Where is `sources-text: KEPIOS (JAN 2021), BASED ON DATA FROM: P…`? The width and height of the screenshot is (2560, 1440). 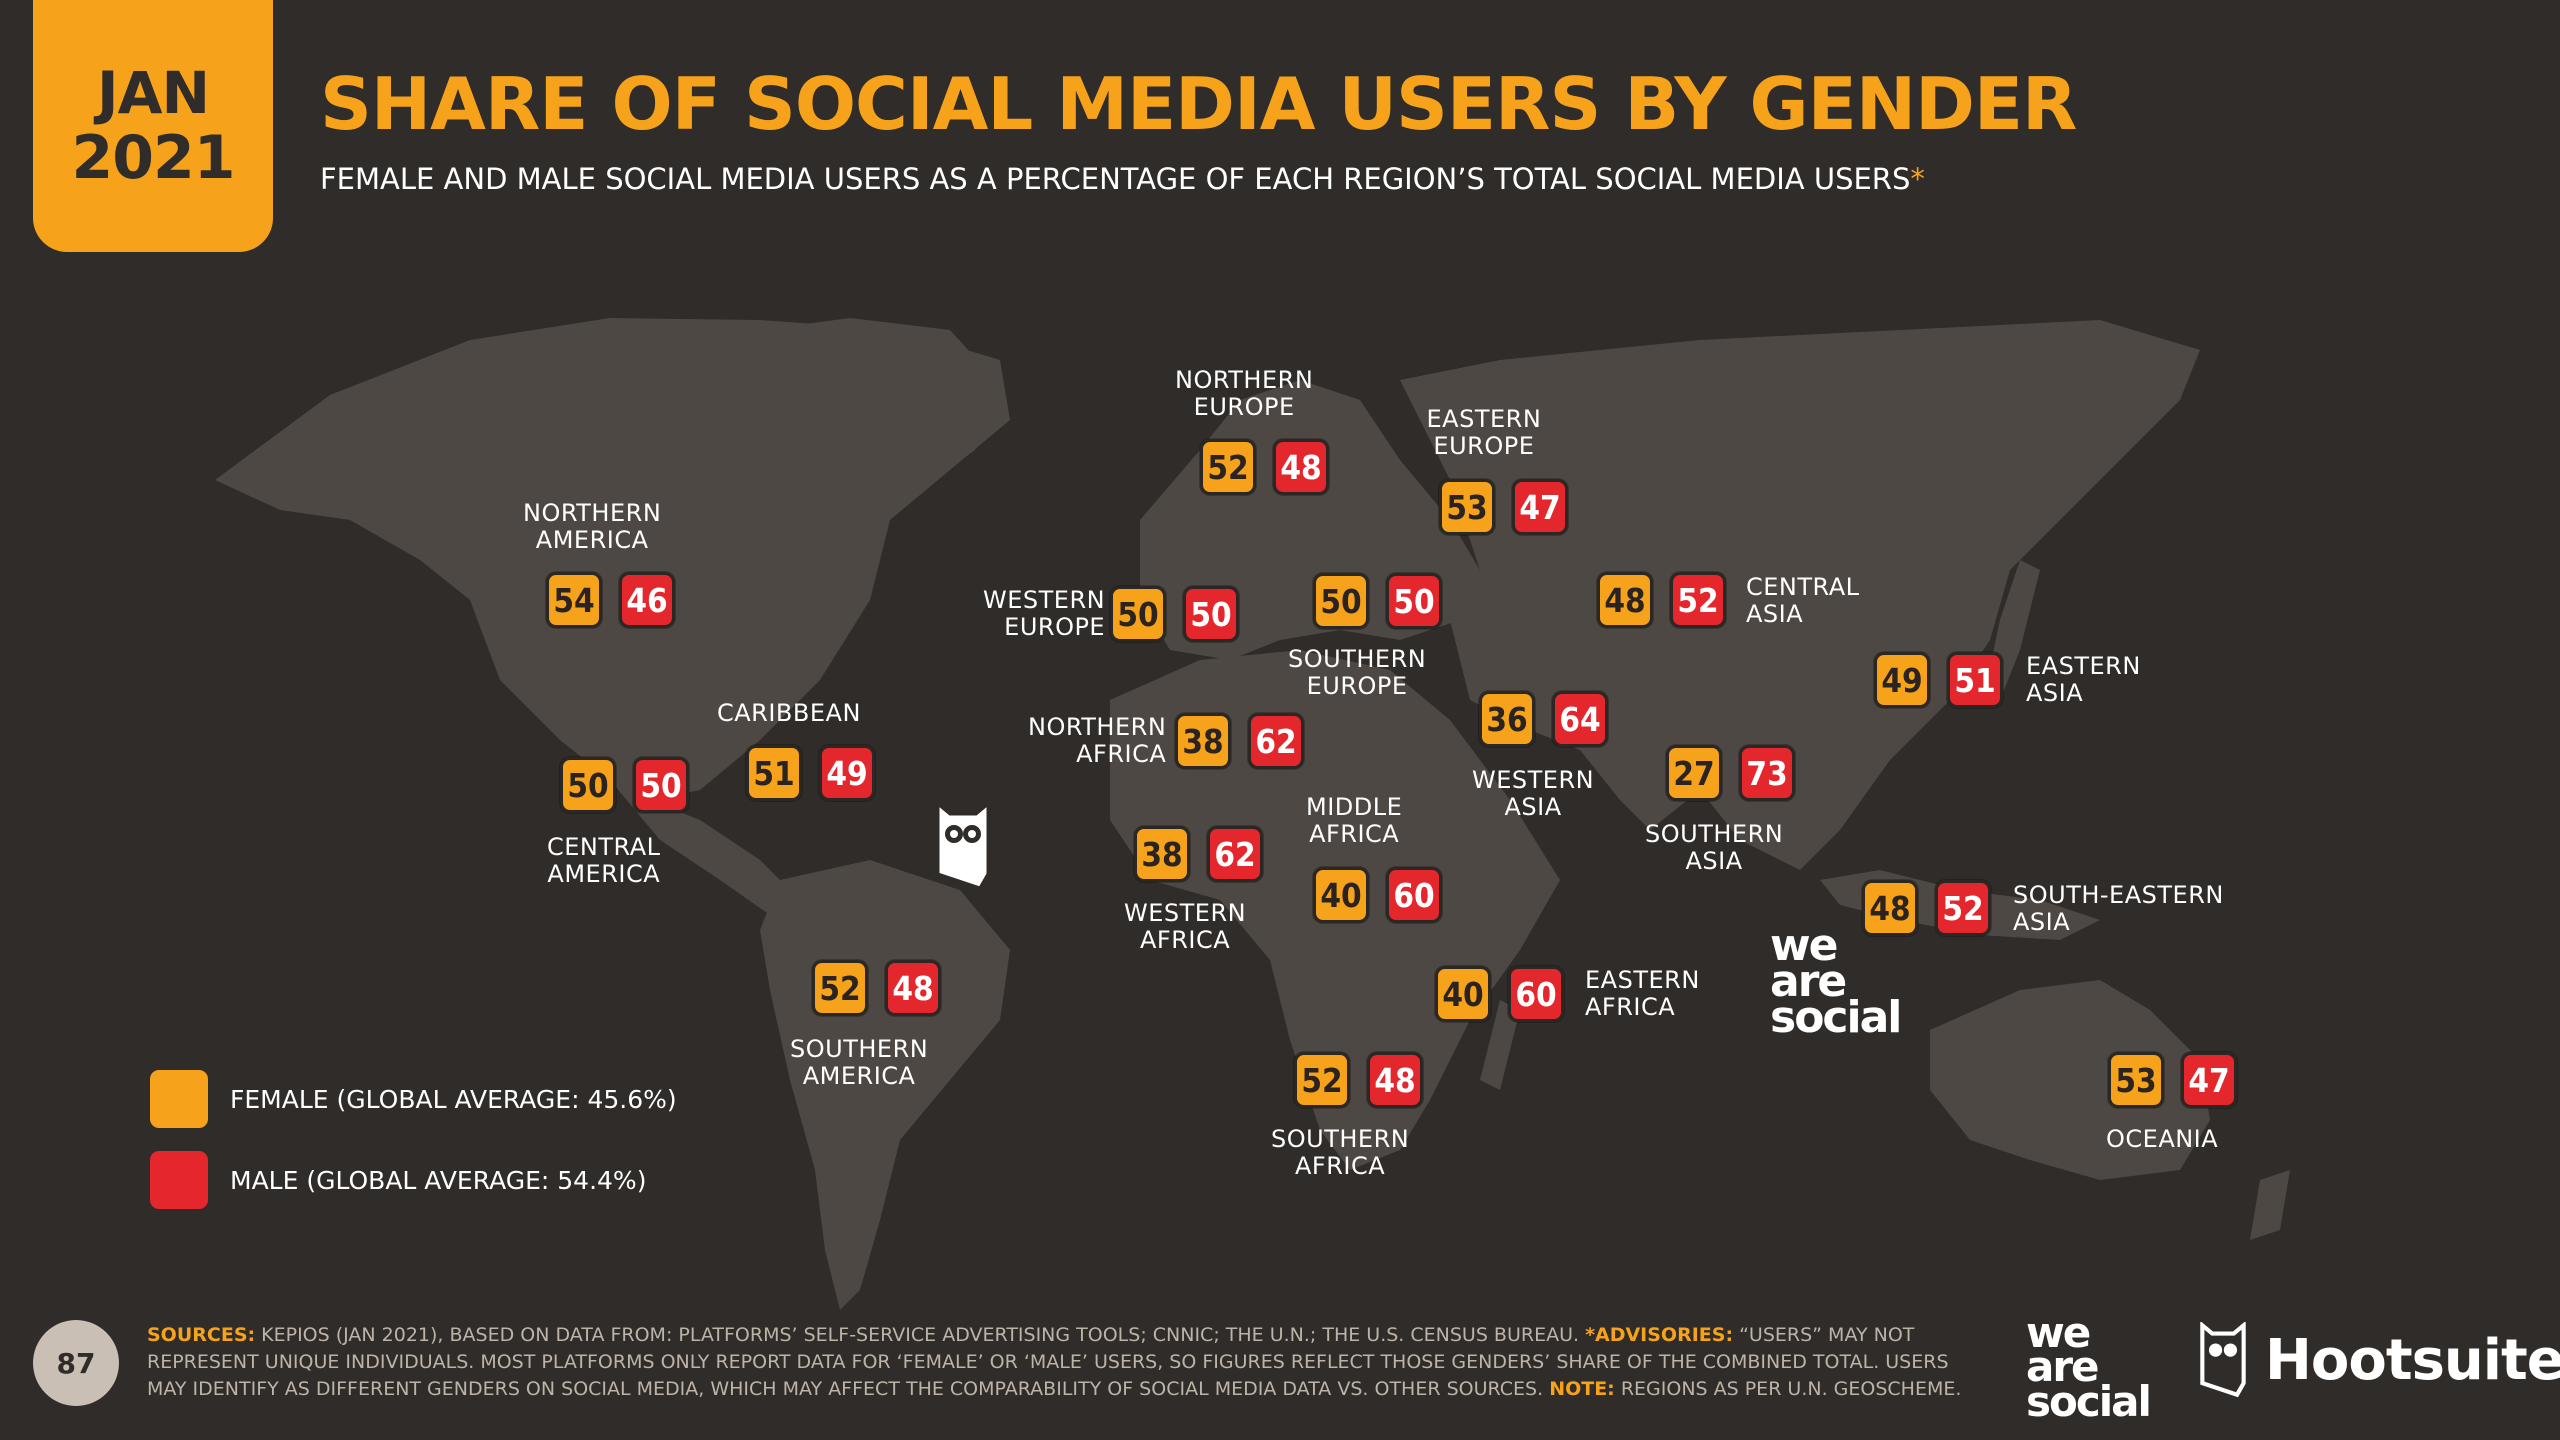 sources-text: KEPIOS (JAN 2021), BASED ON DATA FROM: P… is located at coordinates (920, 1335).